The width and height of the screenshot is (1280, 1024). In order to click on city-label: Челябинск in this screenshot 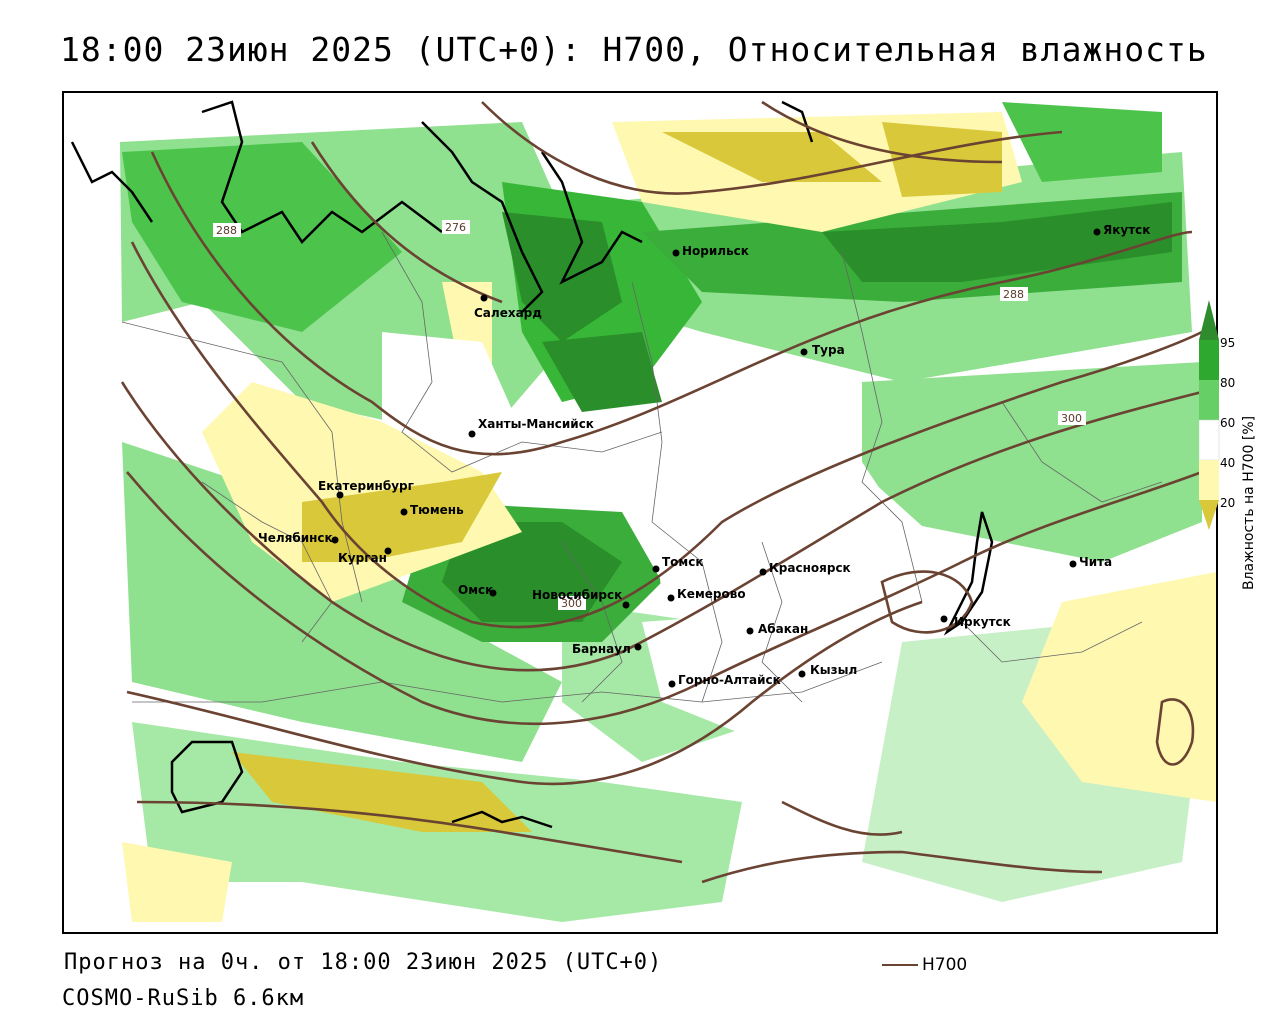, I will do `click(295, 538)`.